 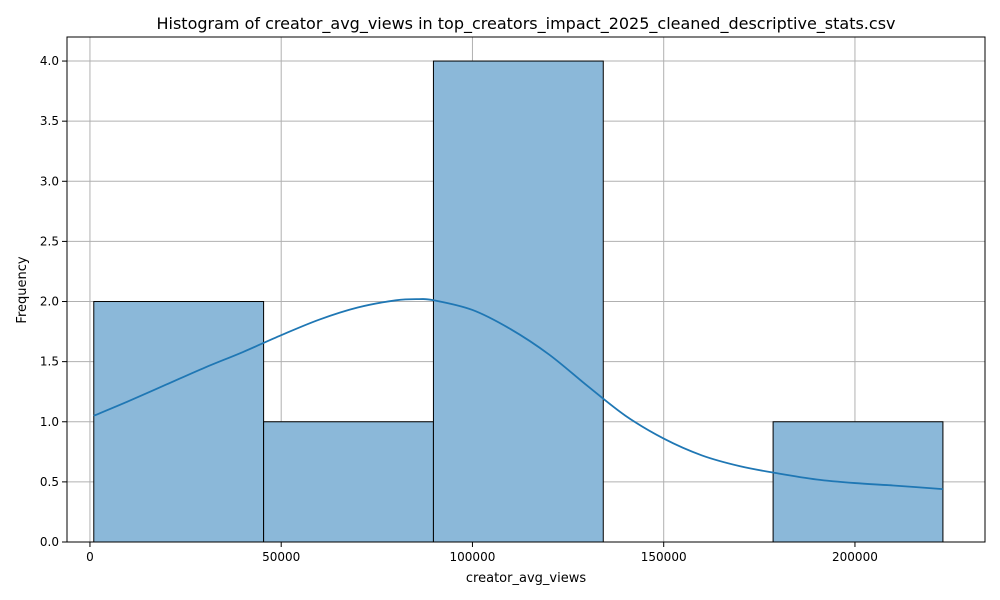 I want to click on y-tick-label-8: 4.0, so click(x=49, y=61).